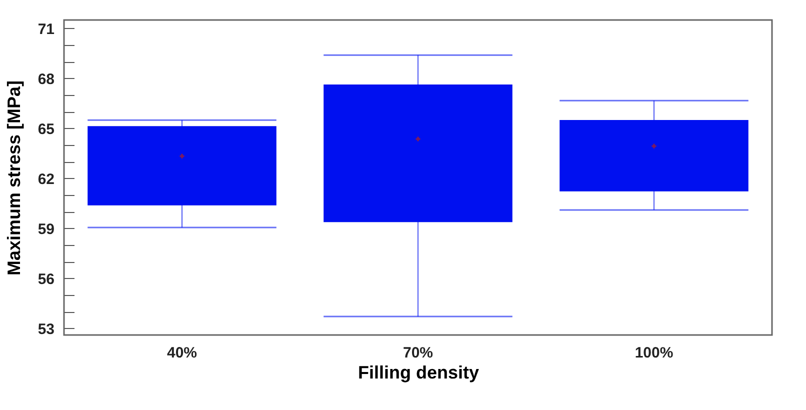 This screenshot has width=806, height=410. What do you see at coordinates (46, 229) in the screenshot?
I see `y-tick-label: 59` at bounding box center [46, 229].